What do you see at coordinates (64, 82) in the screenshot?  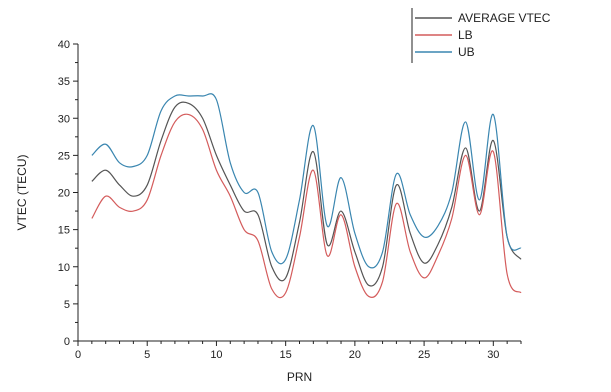 I see `y-tick-label: 35` at bounding box center [64, 82].